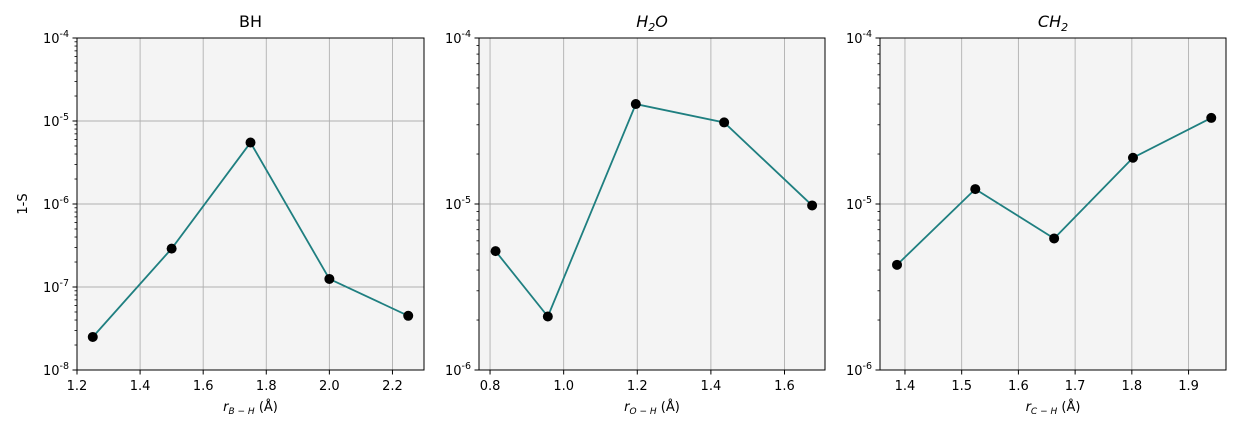  I want to click on chart-title: CH2, so click(1053, 23).